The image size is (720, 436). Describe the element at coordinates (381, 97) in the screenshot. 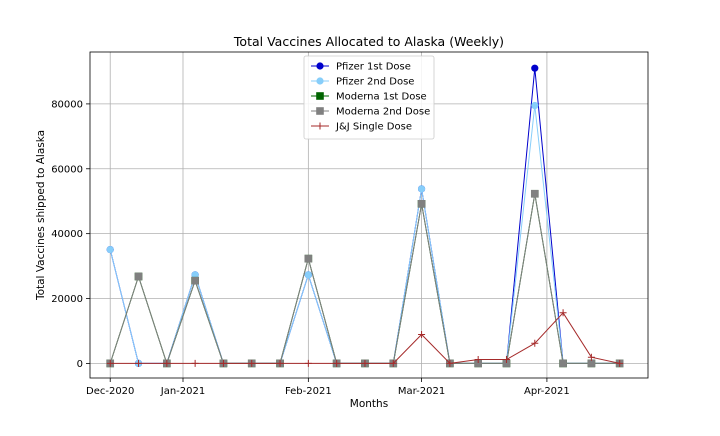

I see `legend-label-2: Moderna 1st Dose` at that location.